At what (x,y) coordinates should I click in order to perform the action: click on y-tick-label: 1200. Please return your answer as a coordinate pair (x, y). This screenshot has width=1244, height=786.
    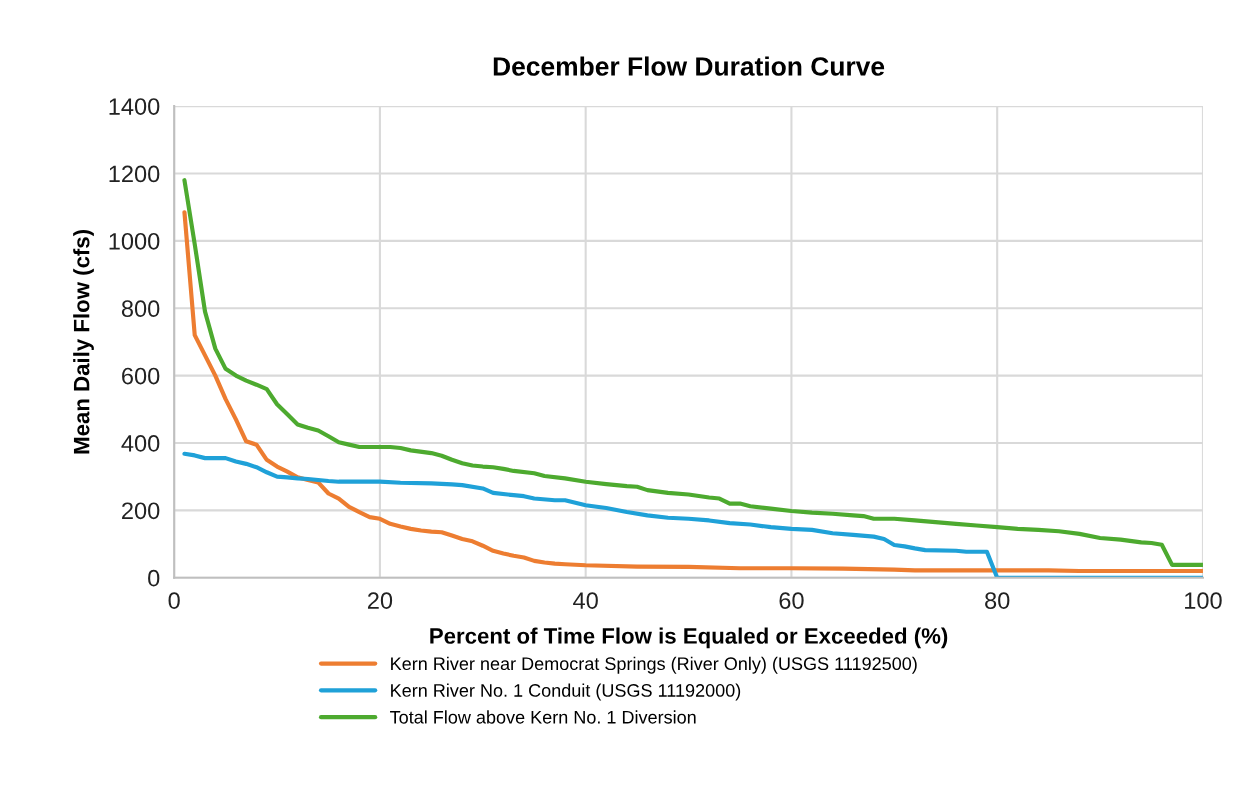
    Looking at the image, I should click on (134, 174).